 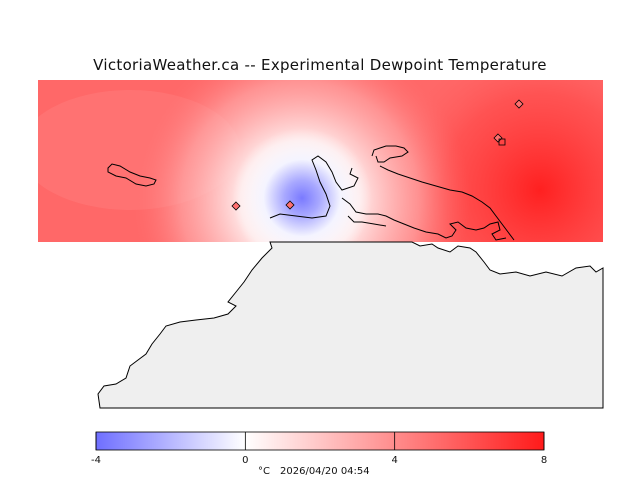 What do you see at coordinates (392, 193) in the screenshot?
I see `coastlines` at bounding box center [392, 193].